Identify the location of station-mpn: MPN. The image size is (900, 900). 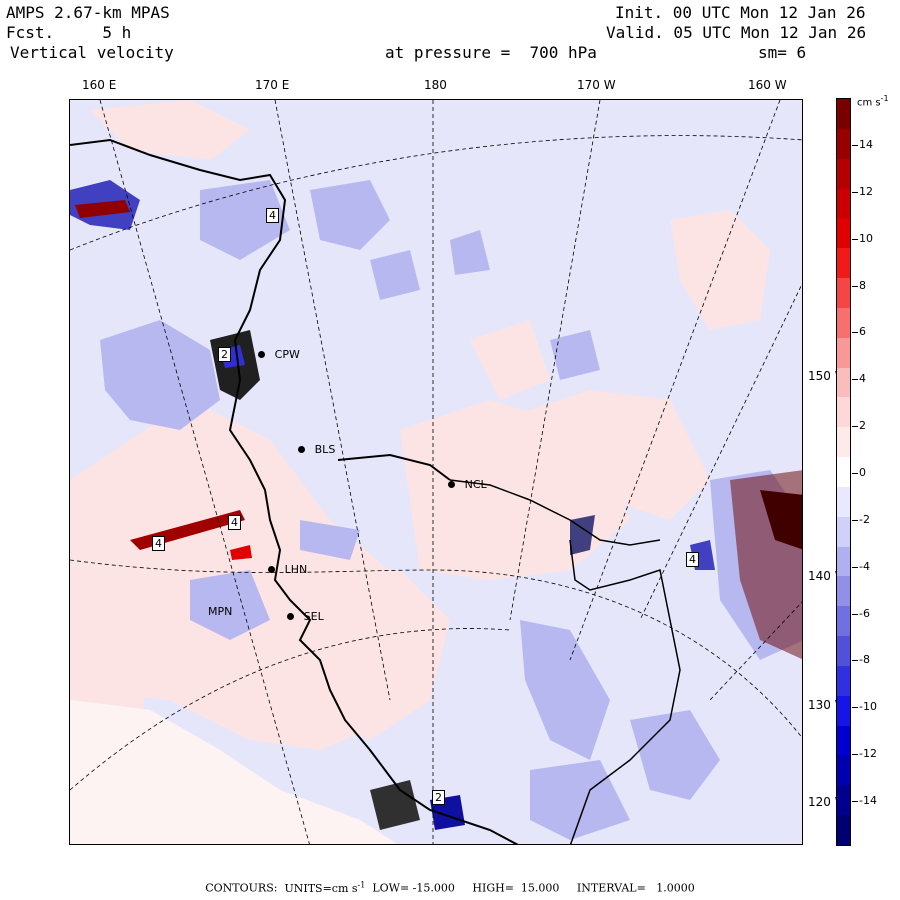
(220, 611).